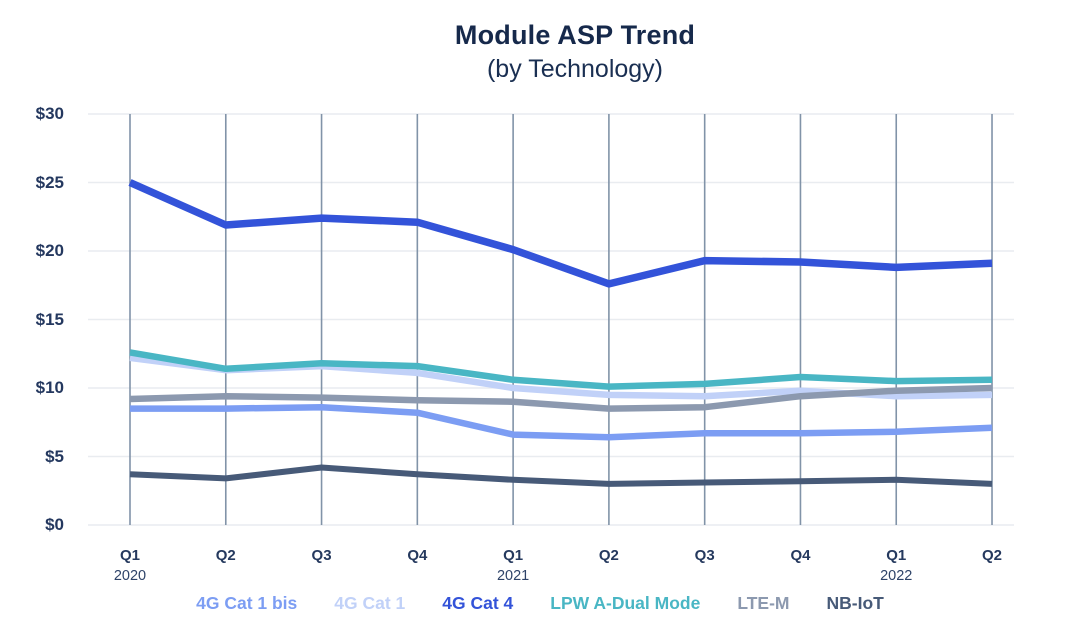  Describe the element at coordinates (855, 603) in the screenshot. I see `legend-item-nb-iot: NB-IoT` at that location.